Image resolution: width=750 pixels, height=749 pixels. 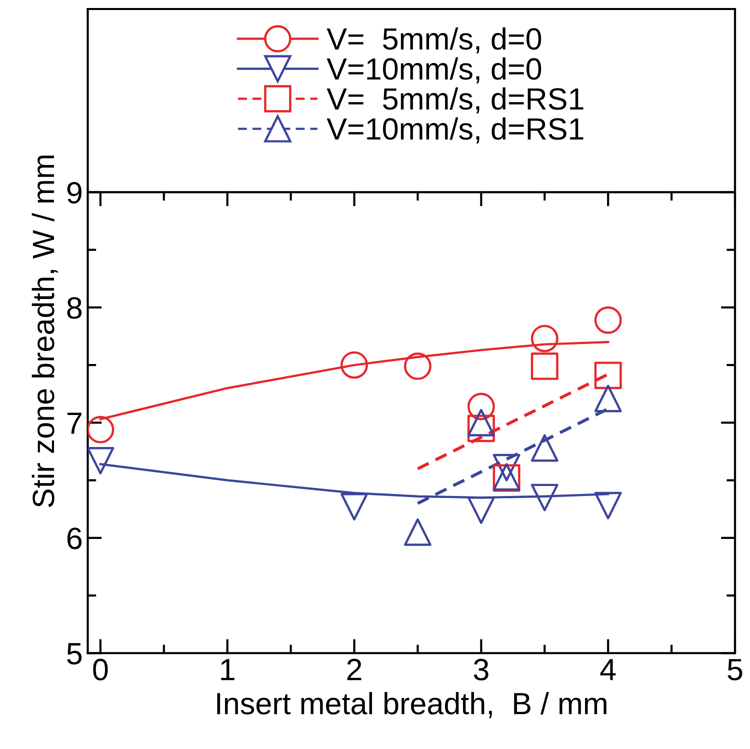 I want to click on x-tick-label: 2, so click(x=354, y=669).